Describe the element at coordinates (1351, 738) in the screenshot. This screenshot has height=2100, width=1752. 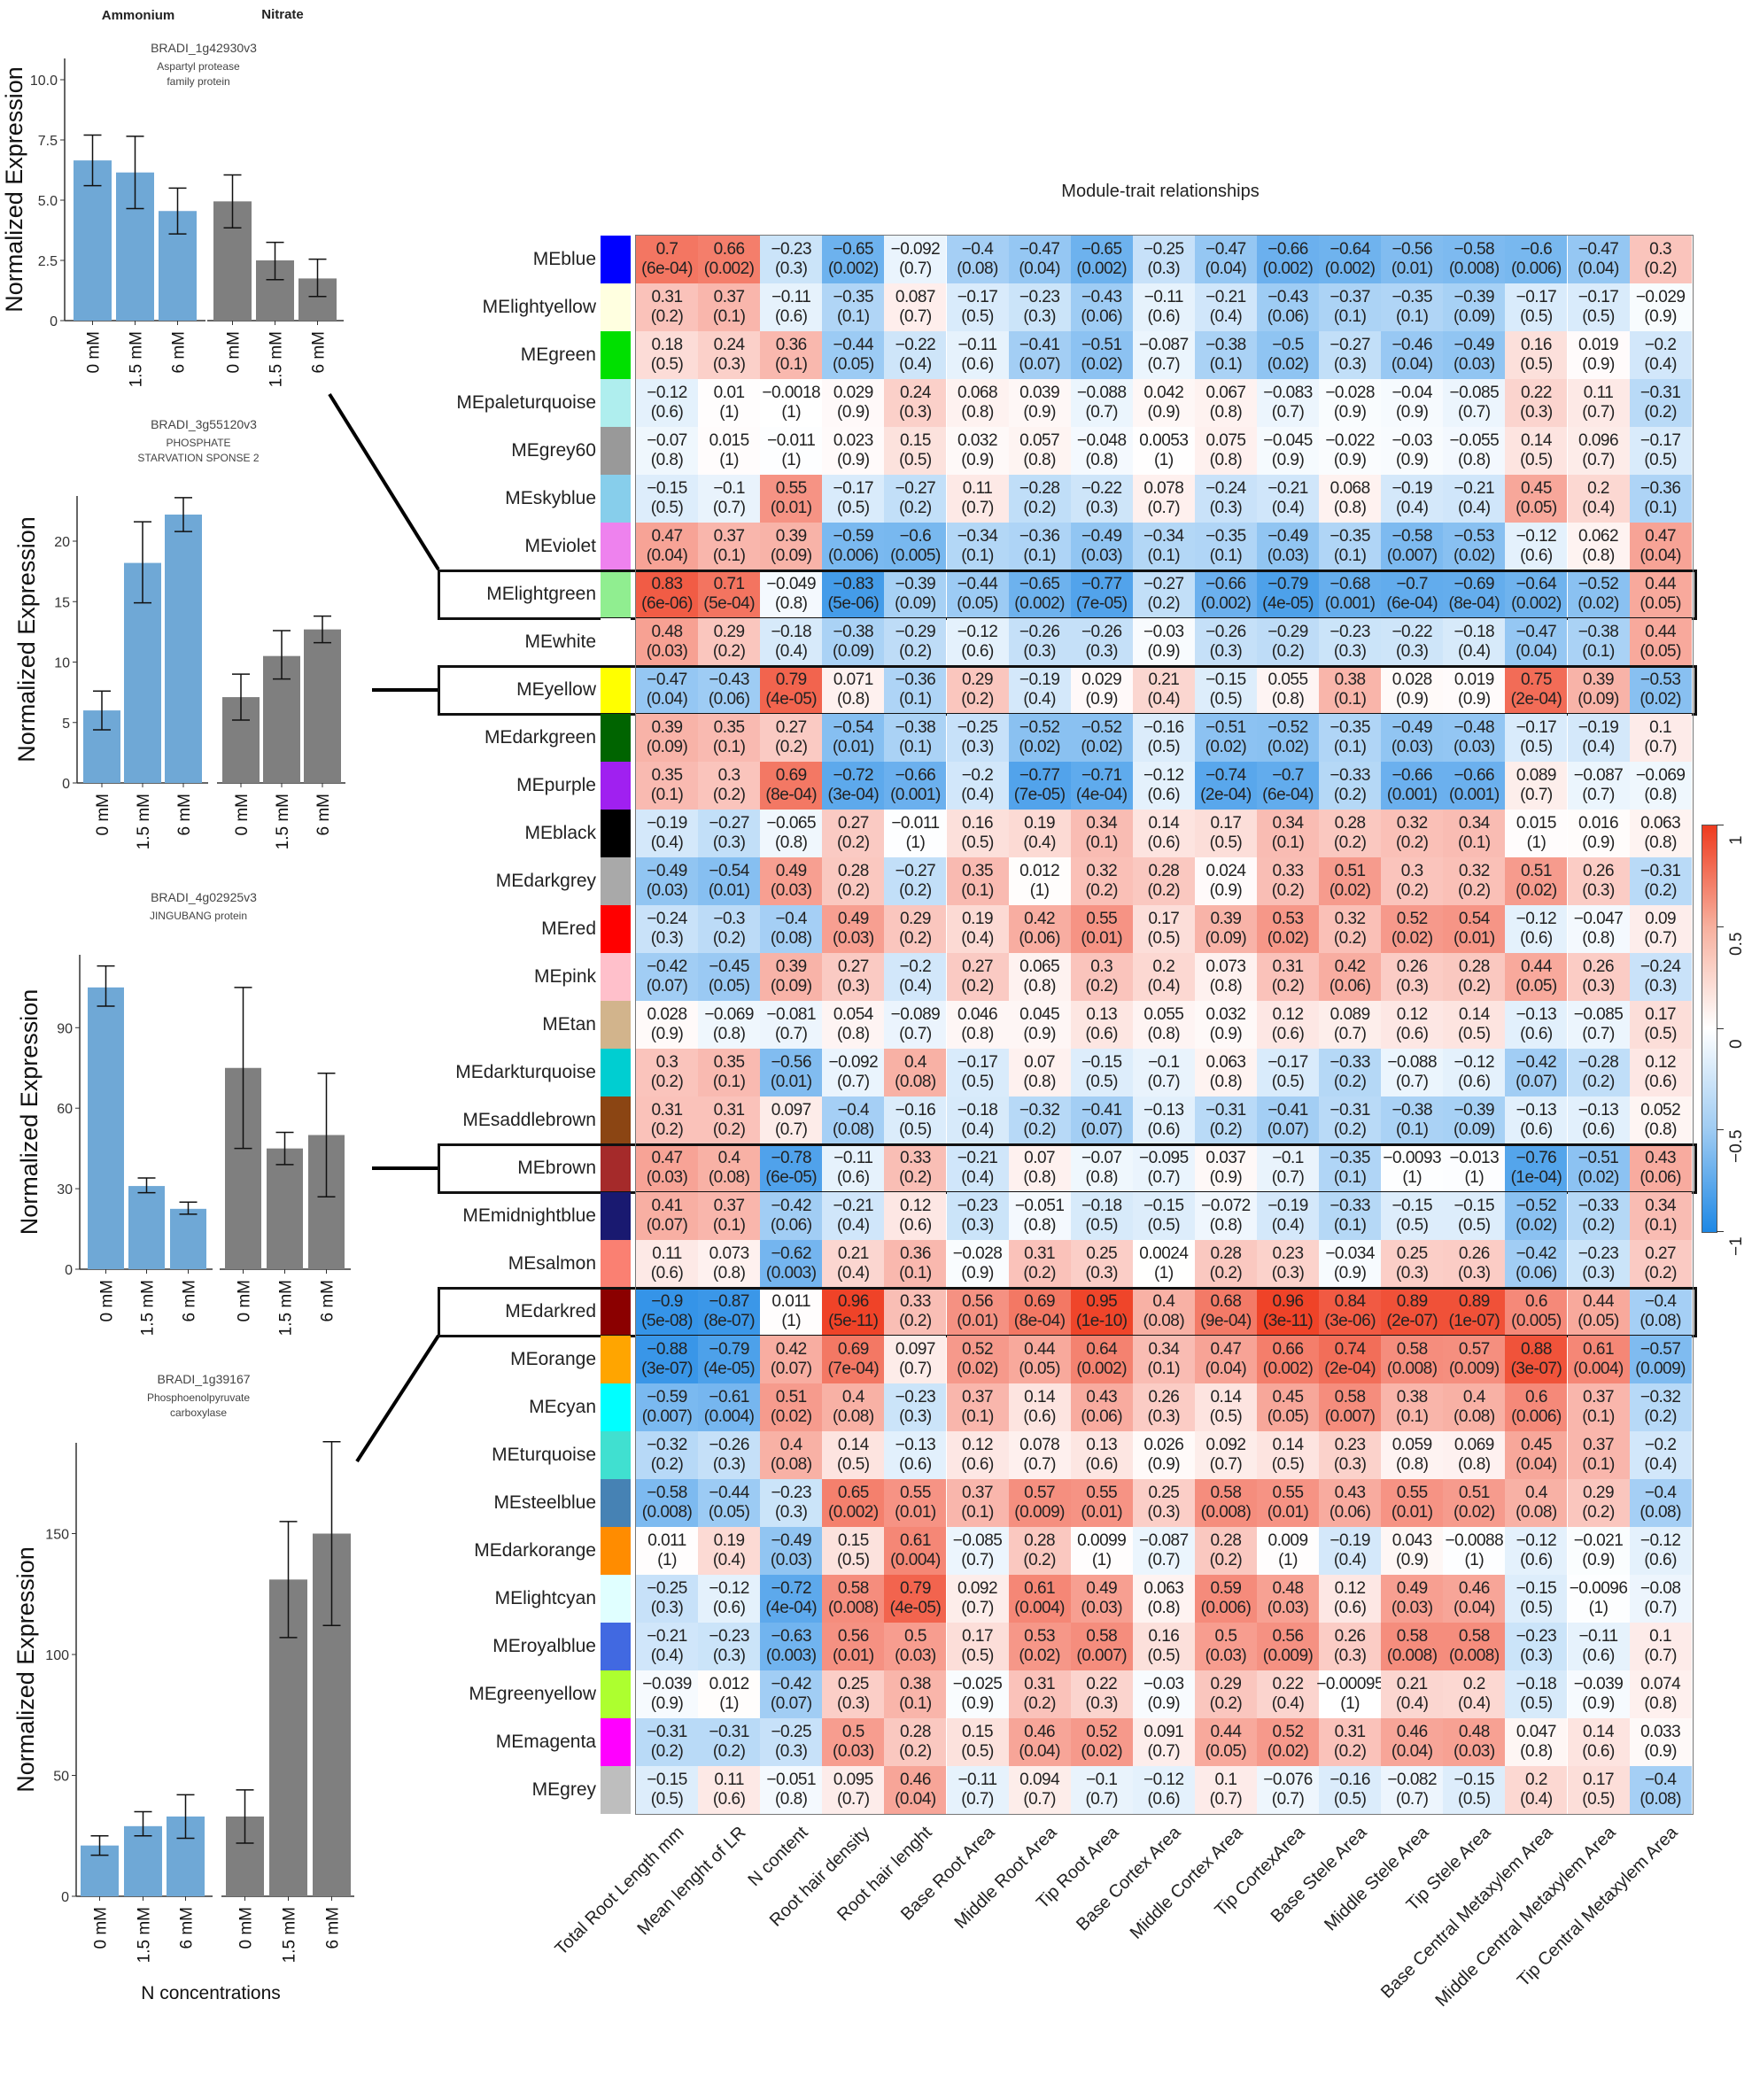
I see `heatmap-cell: −0.35 (0.1)` at that location.